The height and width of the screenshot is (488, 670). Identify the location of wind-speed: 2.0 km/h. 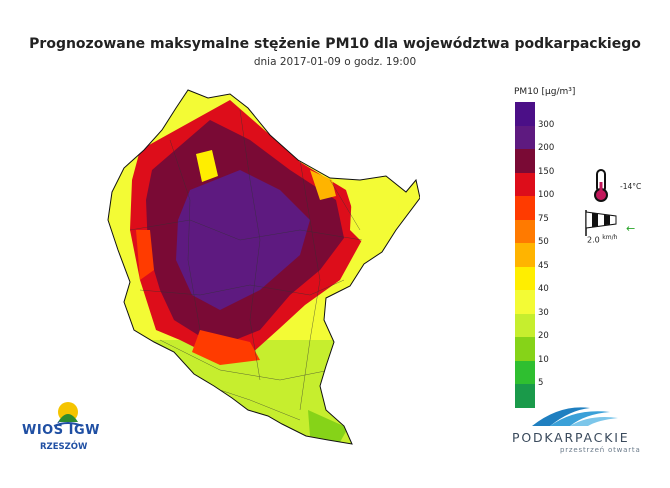
(602, 239).